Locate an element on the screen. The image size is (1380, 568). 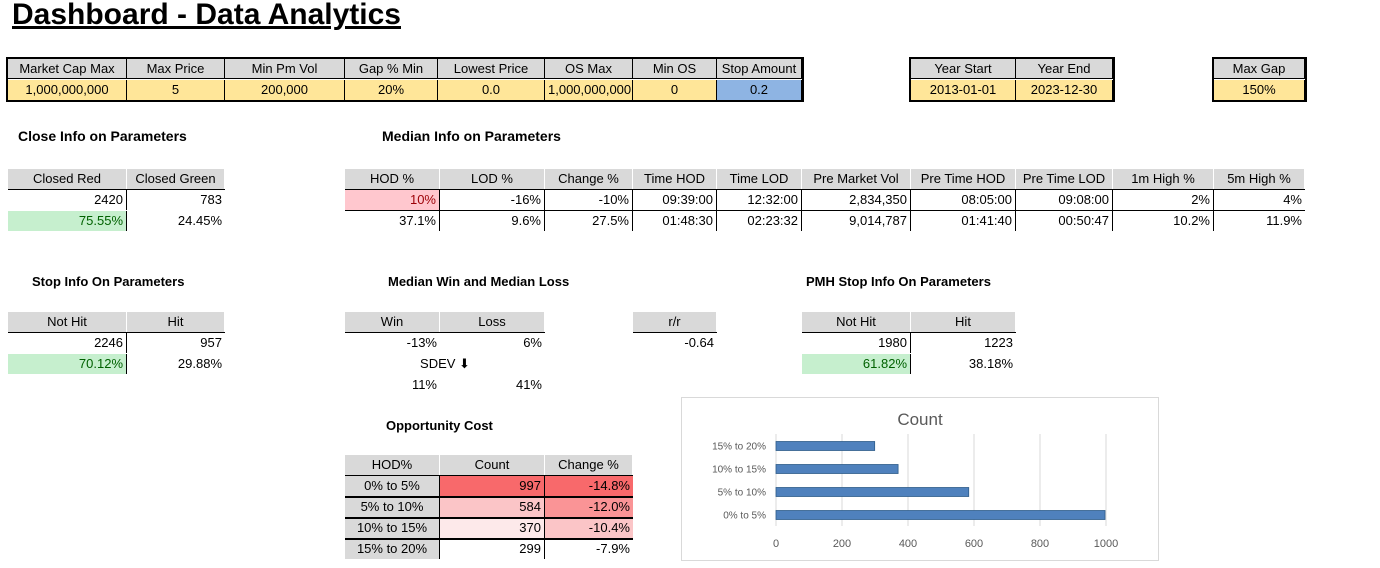
median-info-cell: 27.5% is located at coordinates (589, 221).